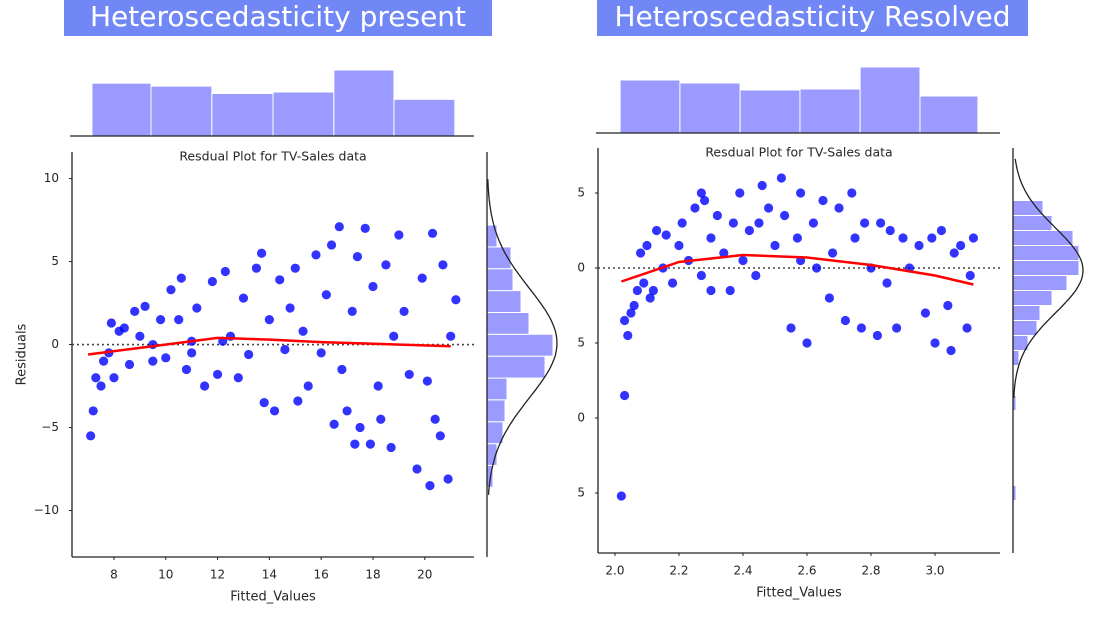 This screenshot has height=623, width=1102. Describe the element at coordinates (165, 575) in the screenshot. I see `x-tick-label: 10` at that location.